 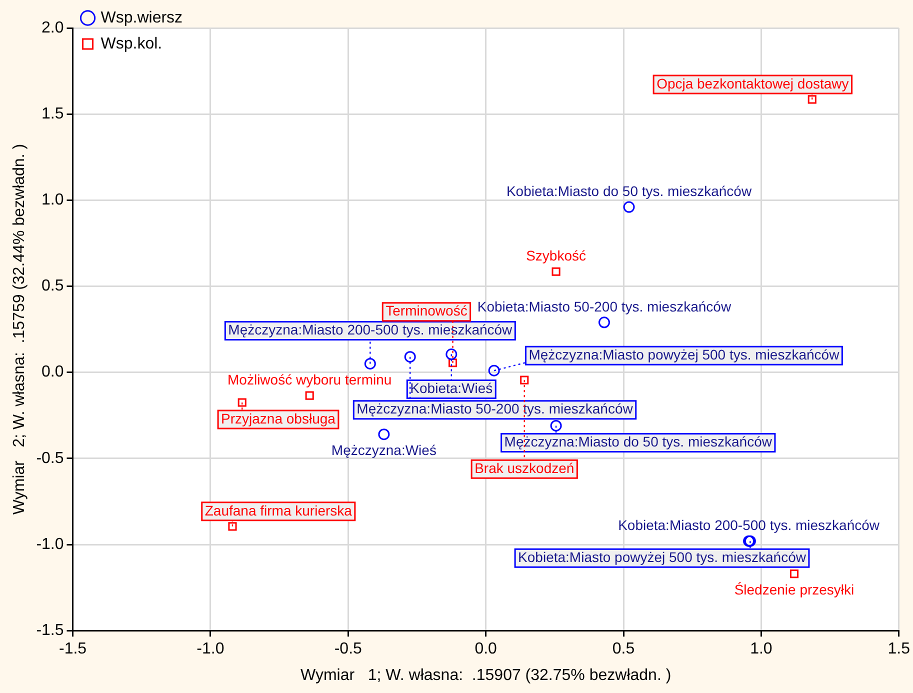 What do you see at coordinates (899, 649) in the screenshot?
I see `x-tick-label: 1.5` at bounding box center [899, 649].